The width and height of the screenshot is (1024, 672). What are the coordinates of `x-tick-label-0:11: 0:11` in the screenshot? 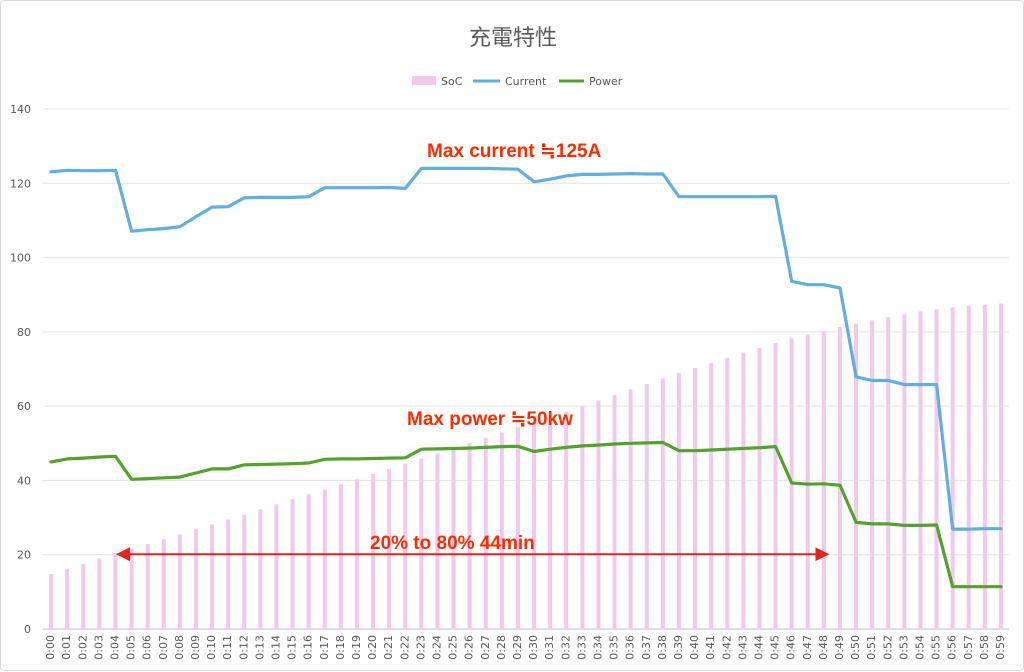 It's located at (227, 647).